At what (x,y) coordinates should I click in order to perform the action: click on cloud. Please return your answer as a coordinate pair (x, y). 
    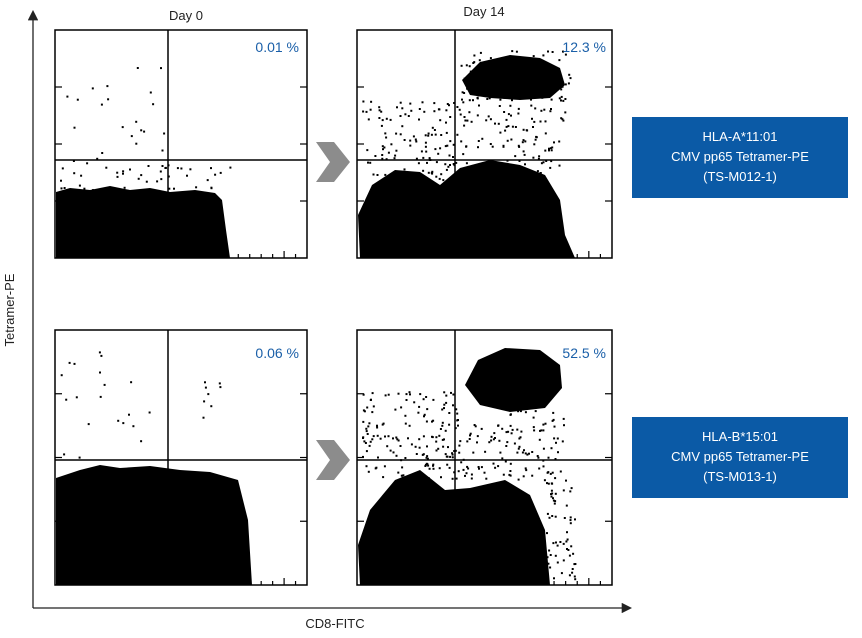
    Looking at the image, I should click on (513, 77).